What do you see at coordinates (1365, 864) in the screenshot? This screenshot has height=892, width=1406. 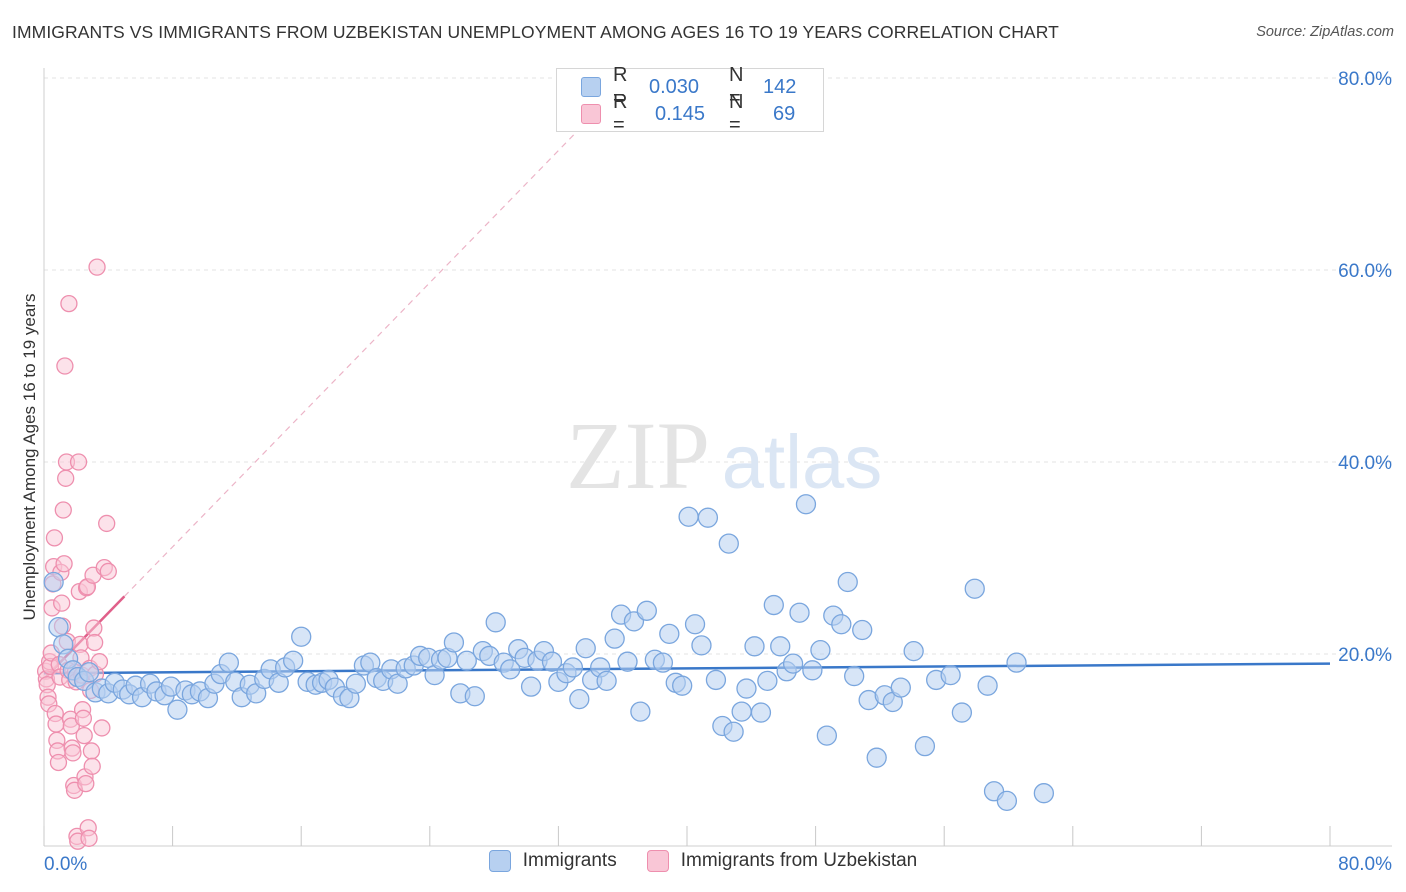 I see `x-tick-label-max: 80.0%` at bounding box center [1365, 864].